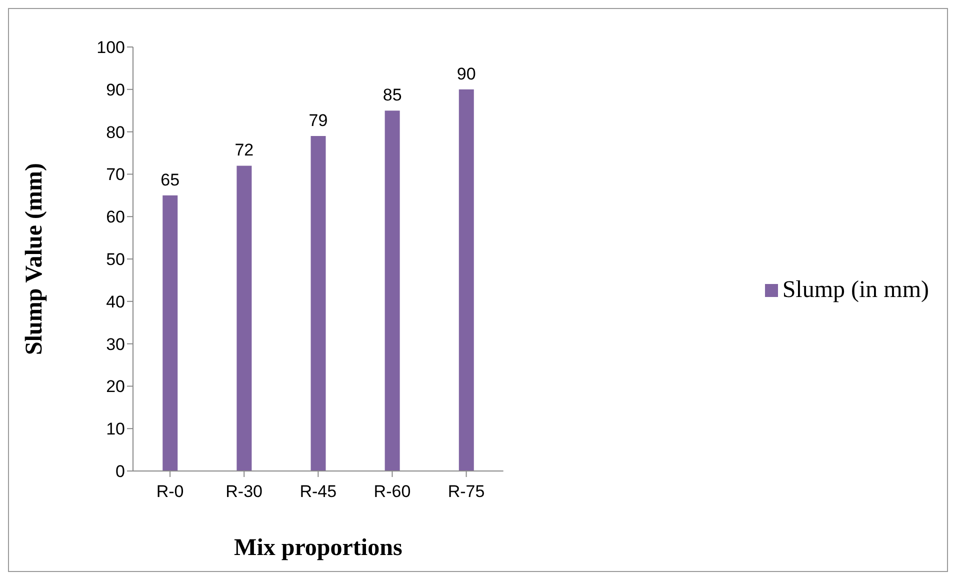 The width and height of the screenshot is (957, 581). What do you see at coordinates (392, 95) in the screenshot?
I see `data-label: 85` at bounding box center [392, 95].